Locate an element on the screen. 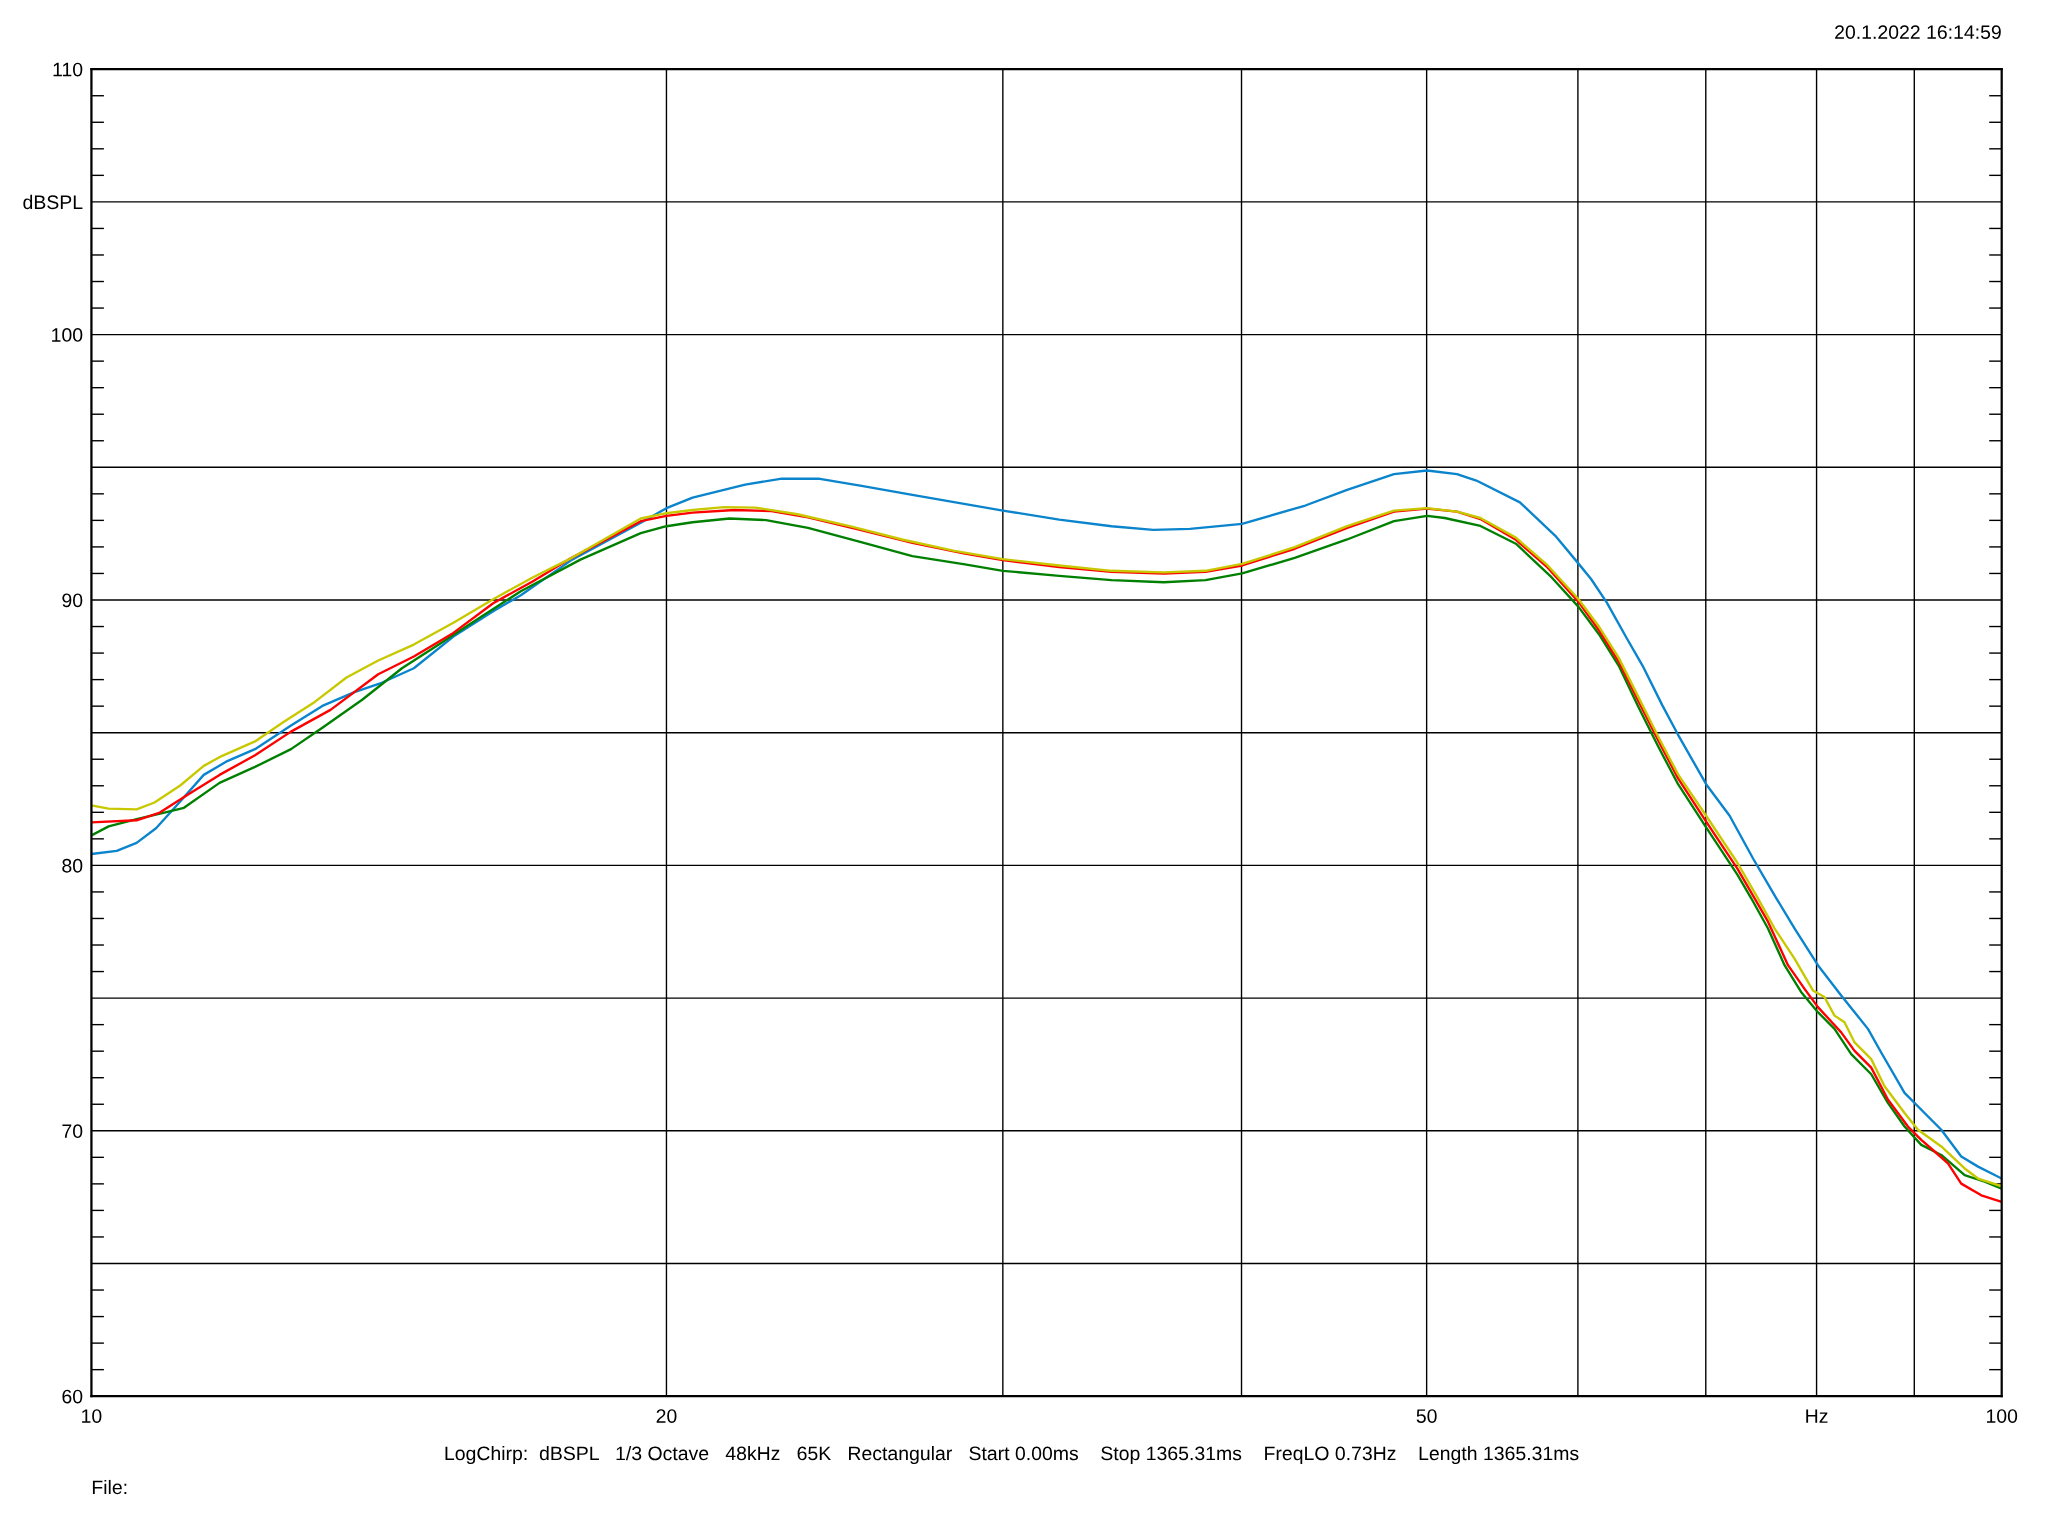 The image size is (2048, 1536). text: File: is located at coordinates (109, 1487).